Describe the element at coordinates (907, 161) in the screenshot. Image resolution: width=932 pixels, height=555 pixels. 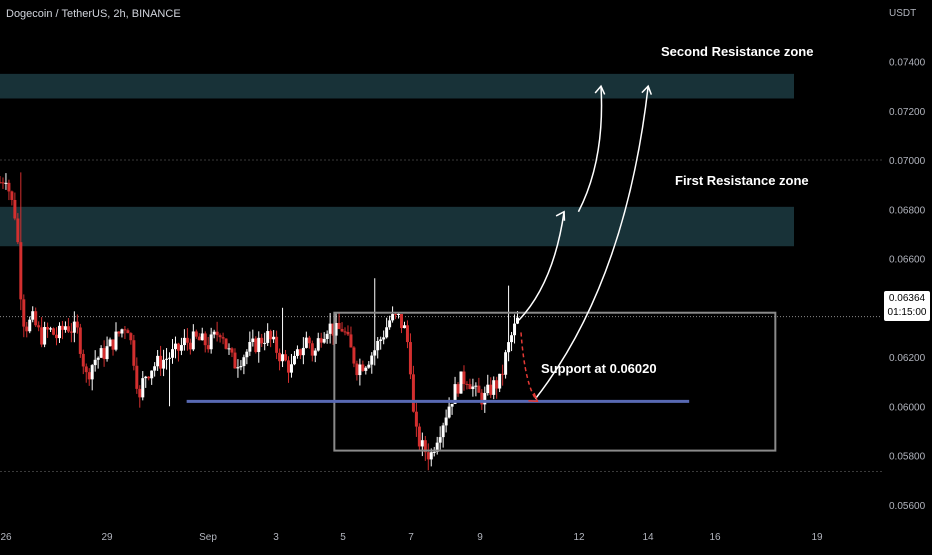
I see `y-tick-label: 0.07000` at that location.